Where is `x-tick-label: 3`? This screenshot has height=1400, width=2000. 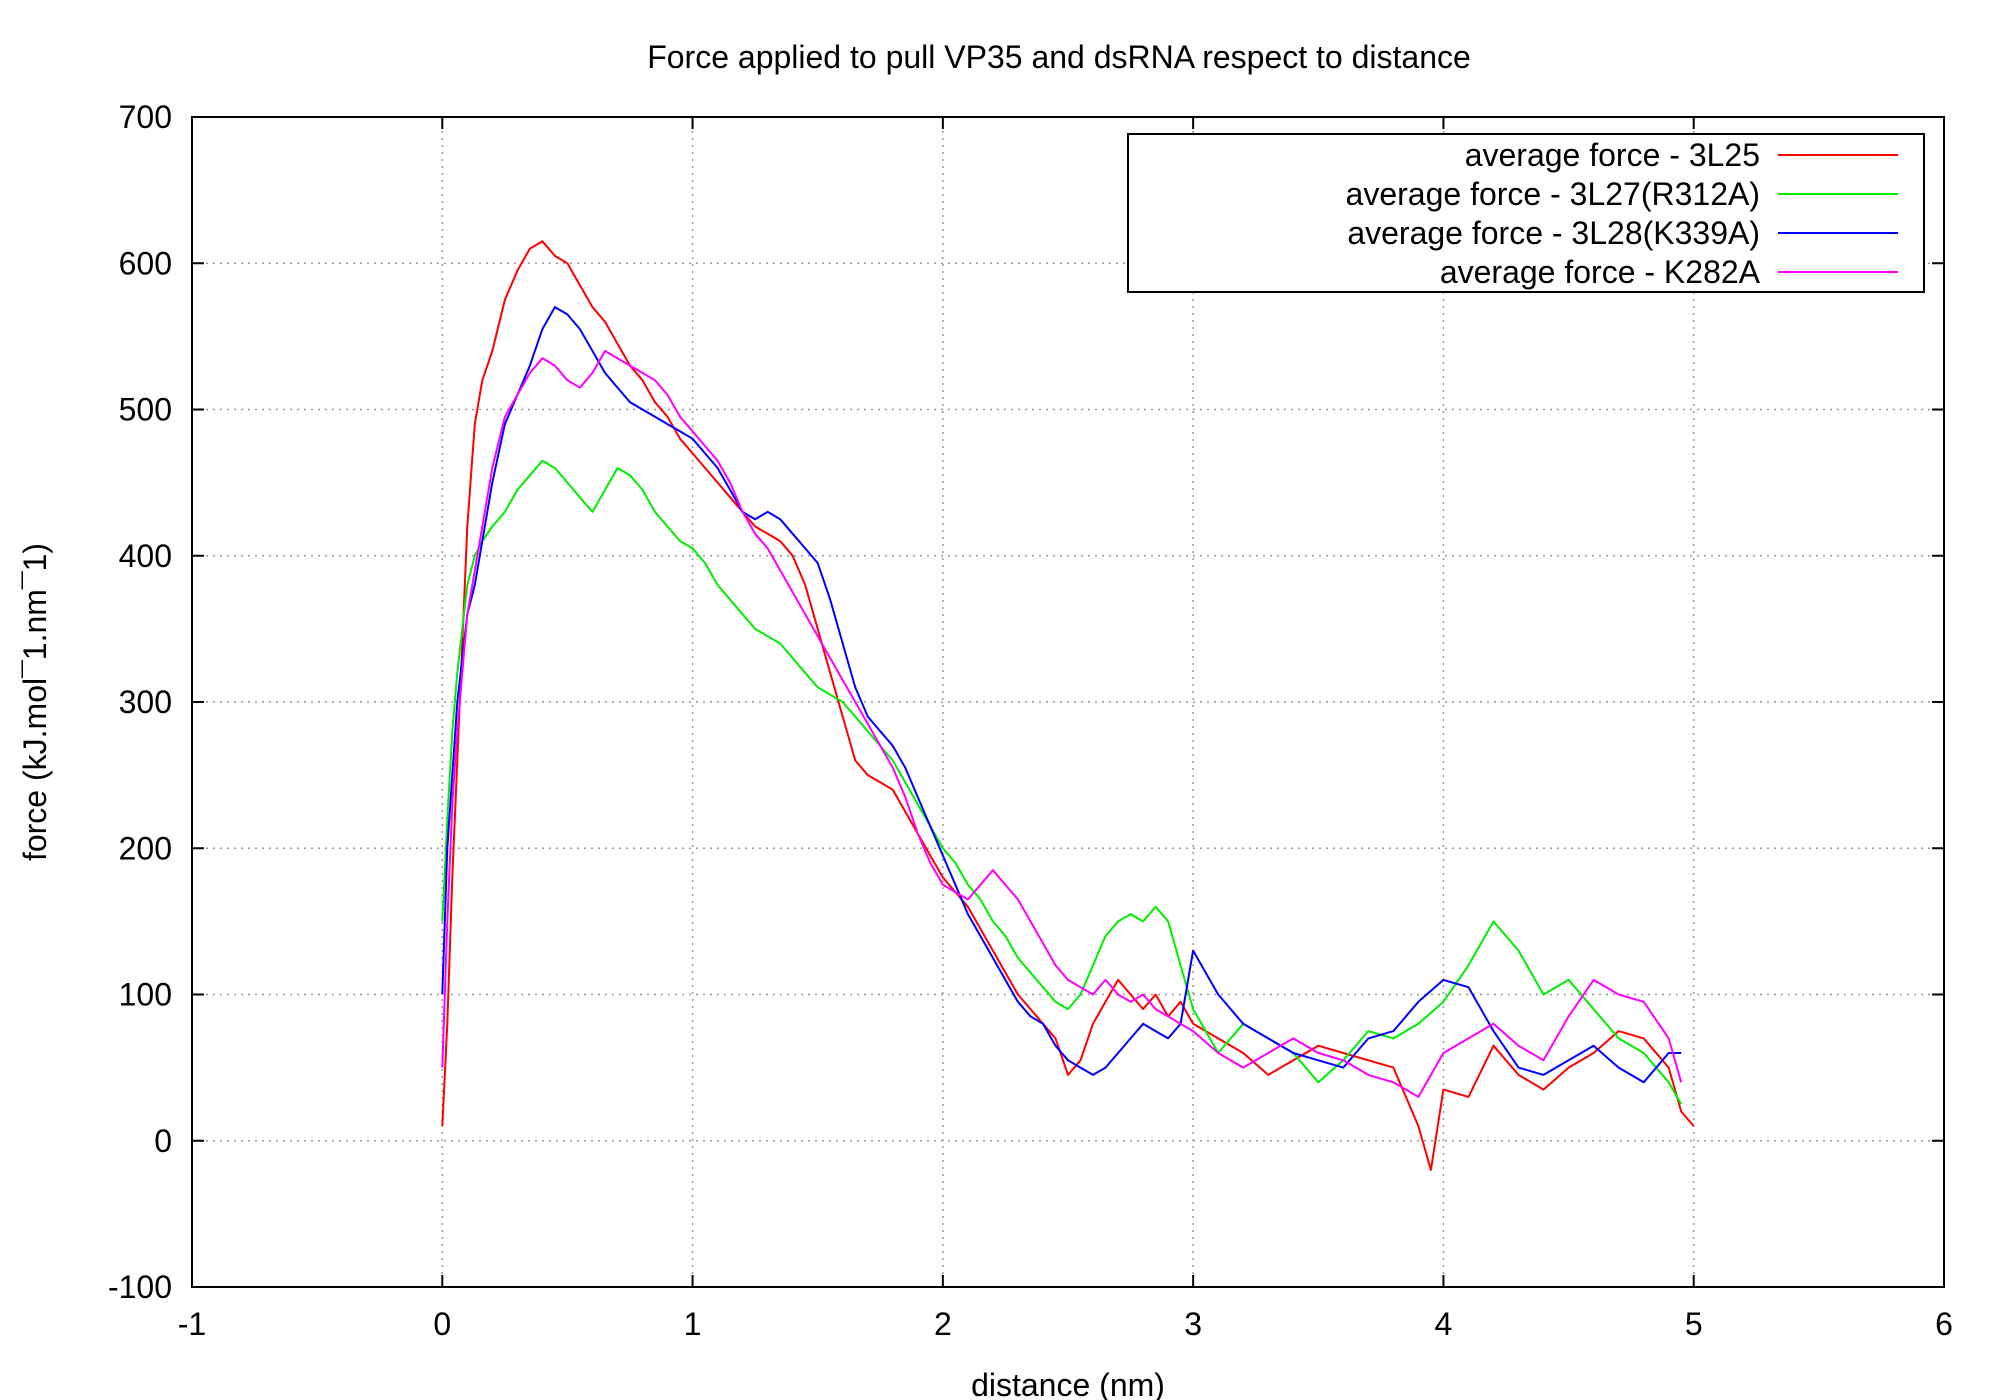
x-tick-label: 3 is located at coordinates (1193, 1324).